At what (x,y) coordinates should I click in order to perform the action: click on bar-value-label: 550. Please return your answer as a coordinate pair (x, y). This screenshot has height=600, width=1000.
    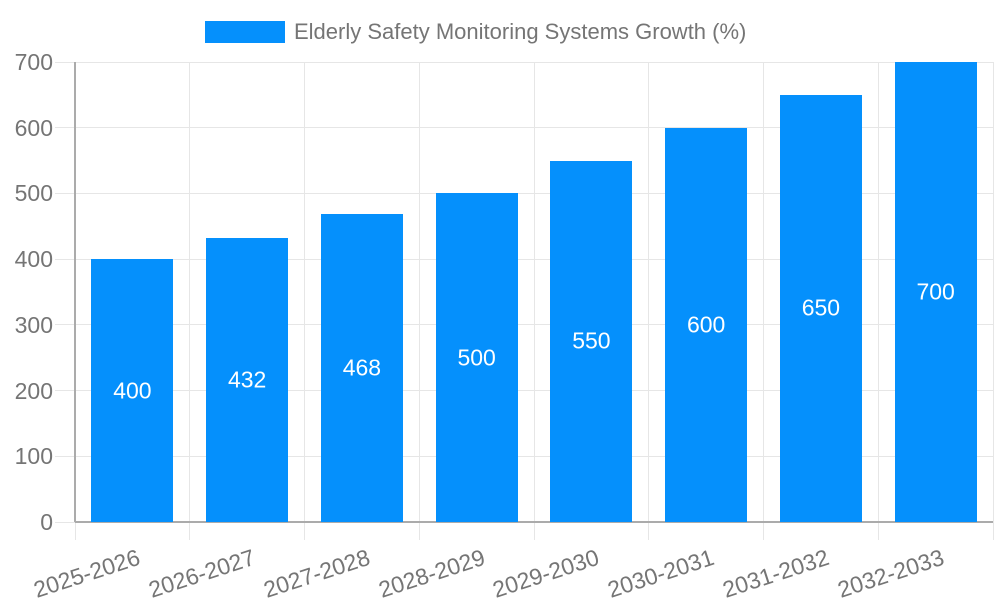
    Looking at the image, I should click on (591, 340).